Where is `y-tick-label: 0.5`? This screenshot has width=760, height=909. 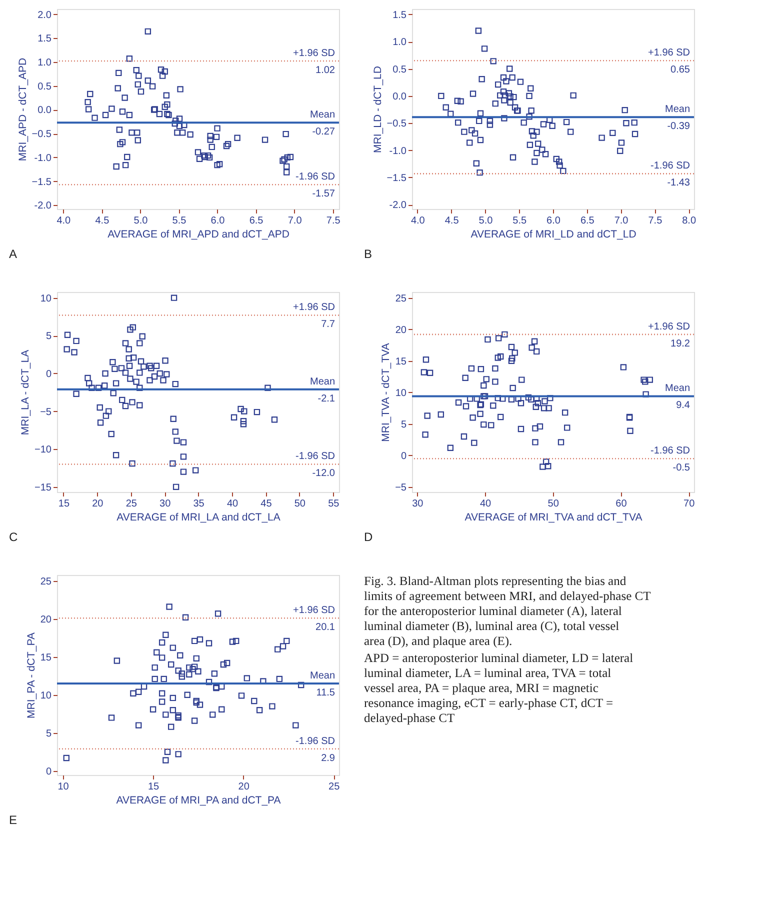 y-tick-label: 0.5 is located at coordinates (45, 86).